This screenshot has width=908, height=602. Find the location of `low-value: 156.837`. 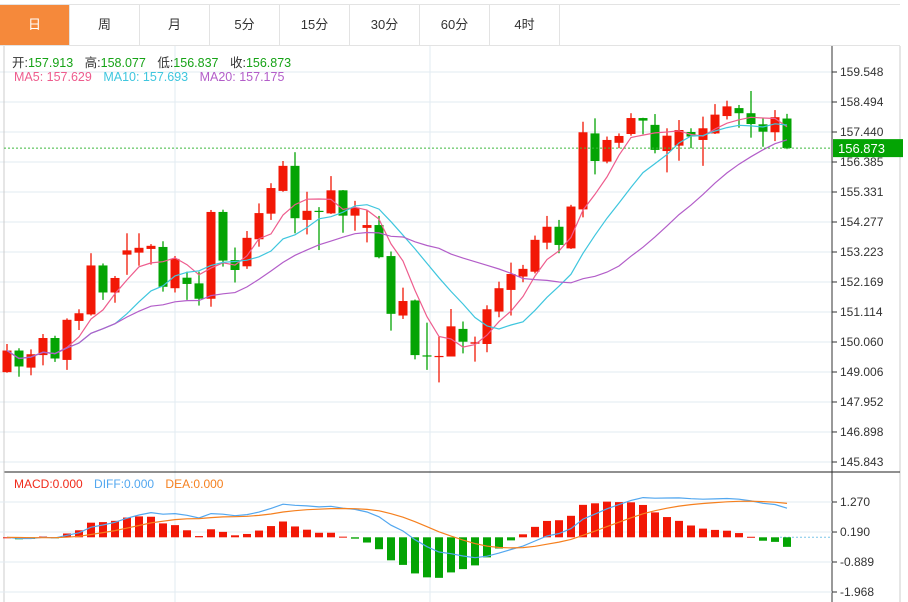

low-value: 156.837 is located at coordinates (196, 63).